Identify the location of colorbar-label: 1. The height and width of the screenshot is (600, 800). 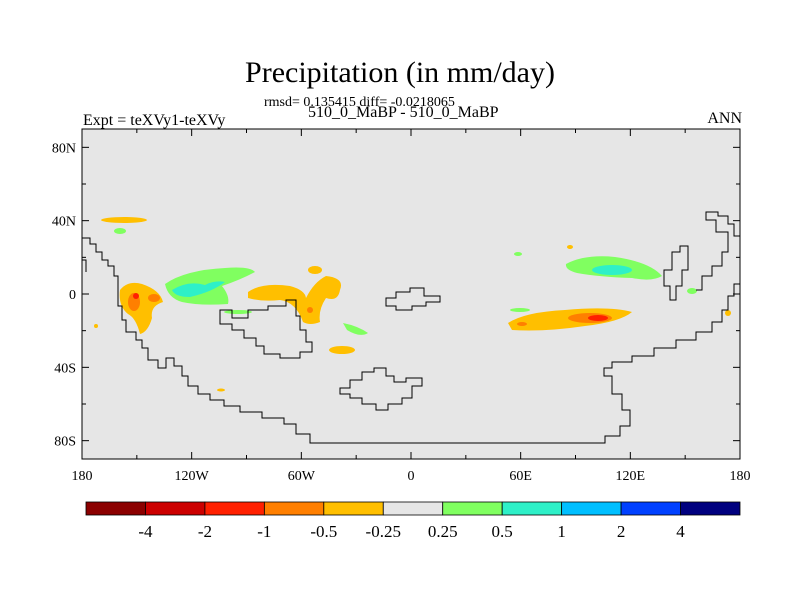
(561, 531).